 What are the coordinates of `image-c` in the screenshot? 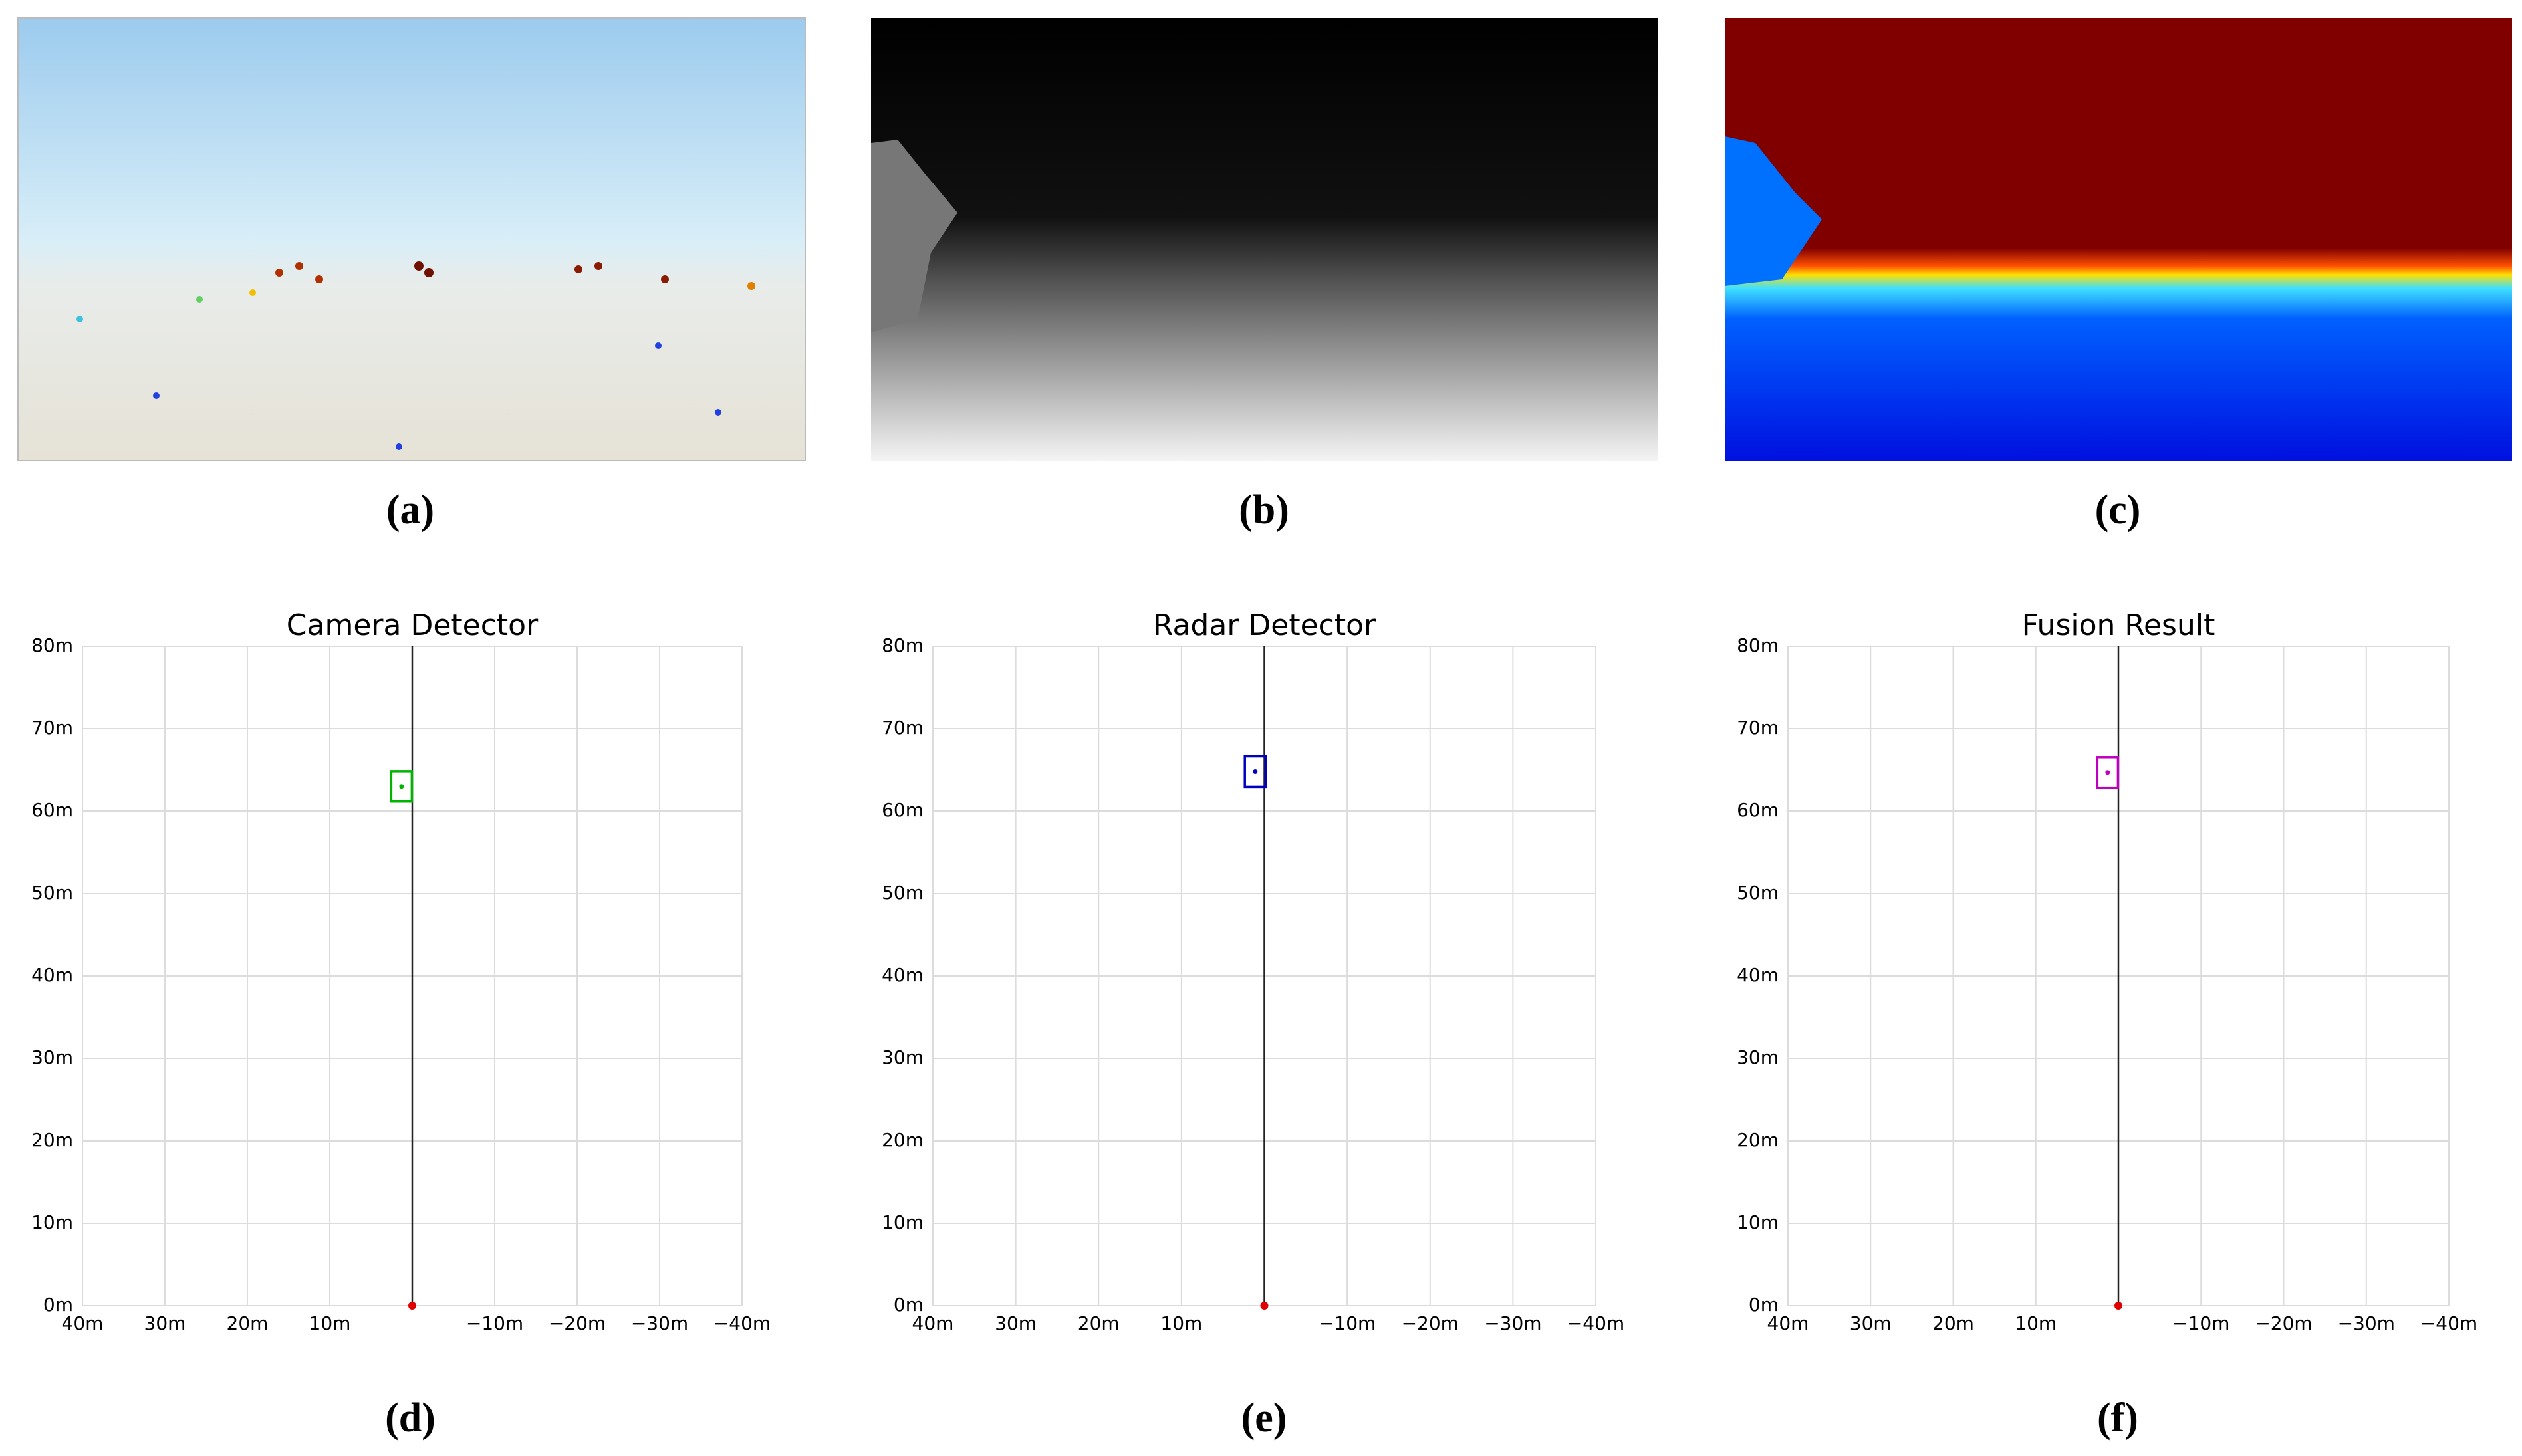 It's located at (2118, 240).